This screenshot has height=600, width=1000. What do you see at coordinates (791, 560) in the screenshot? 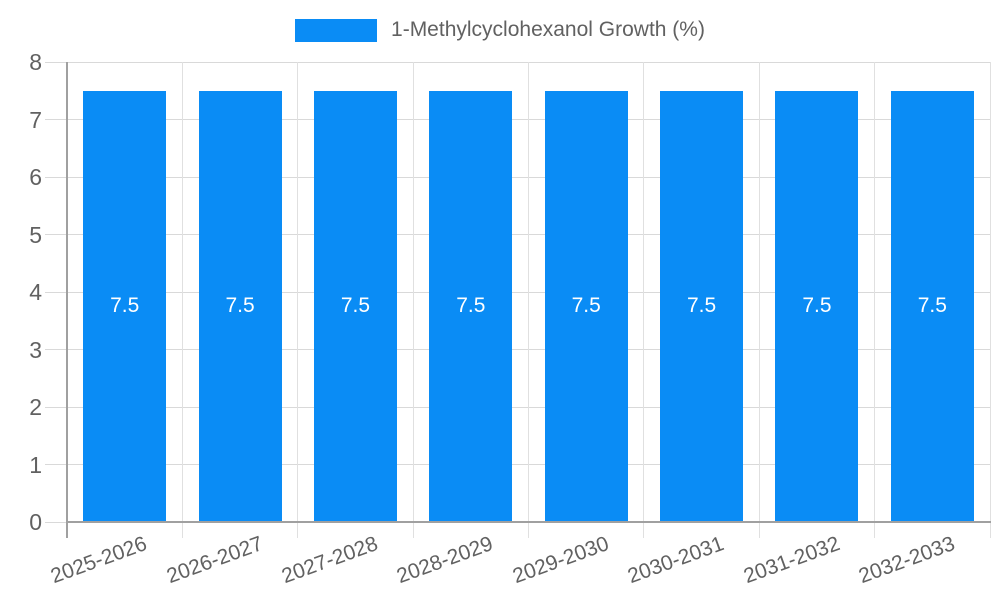
I see `x-tick-label: 2031-2032` at bounding box center [791, 560].